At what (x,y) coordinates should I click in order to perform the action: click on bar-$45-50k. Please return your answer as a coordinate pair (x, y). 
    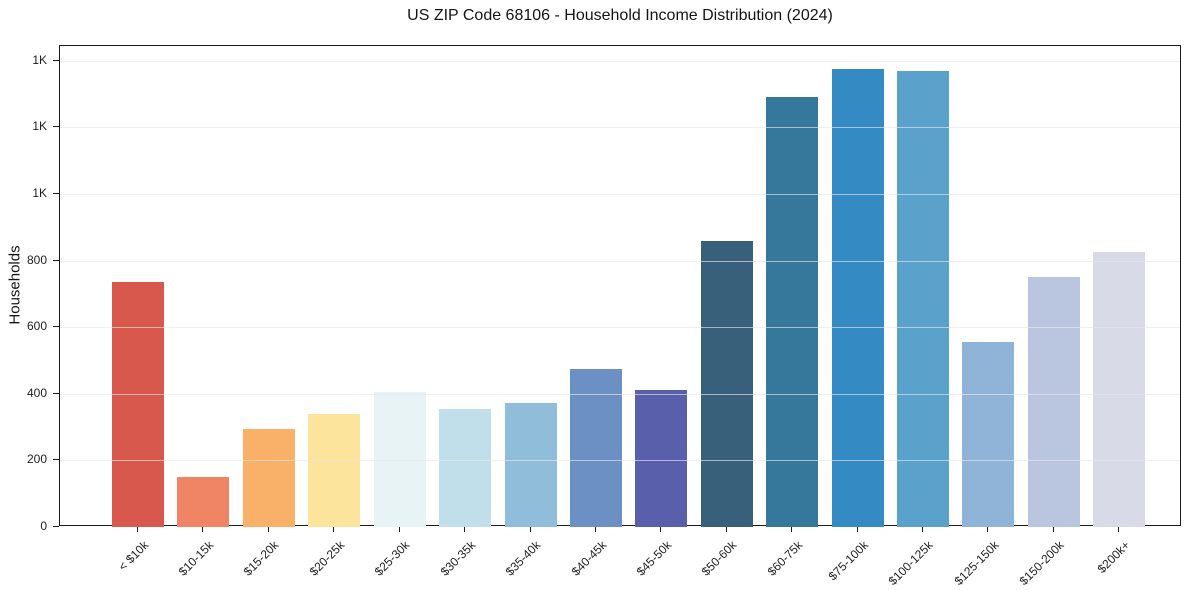
    Looking at the image, I should click on (661, 458).